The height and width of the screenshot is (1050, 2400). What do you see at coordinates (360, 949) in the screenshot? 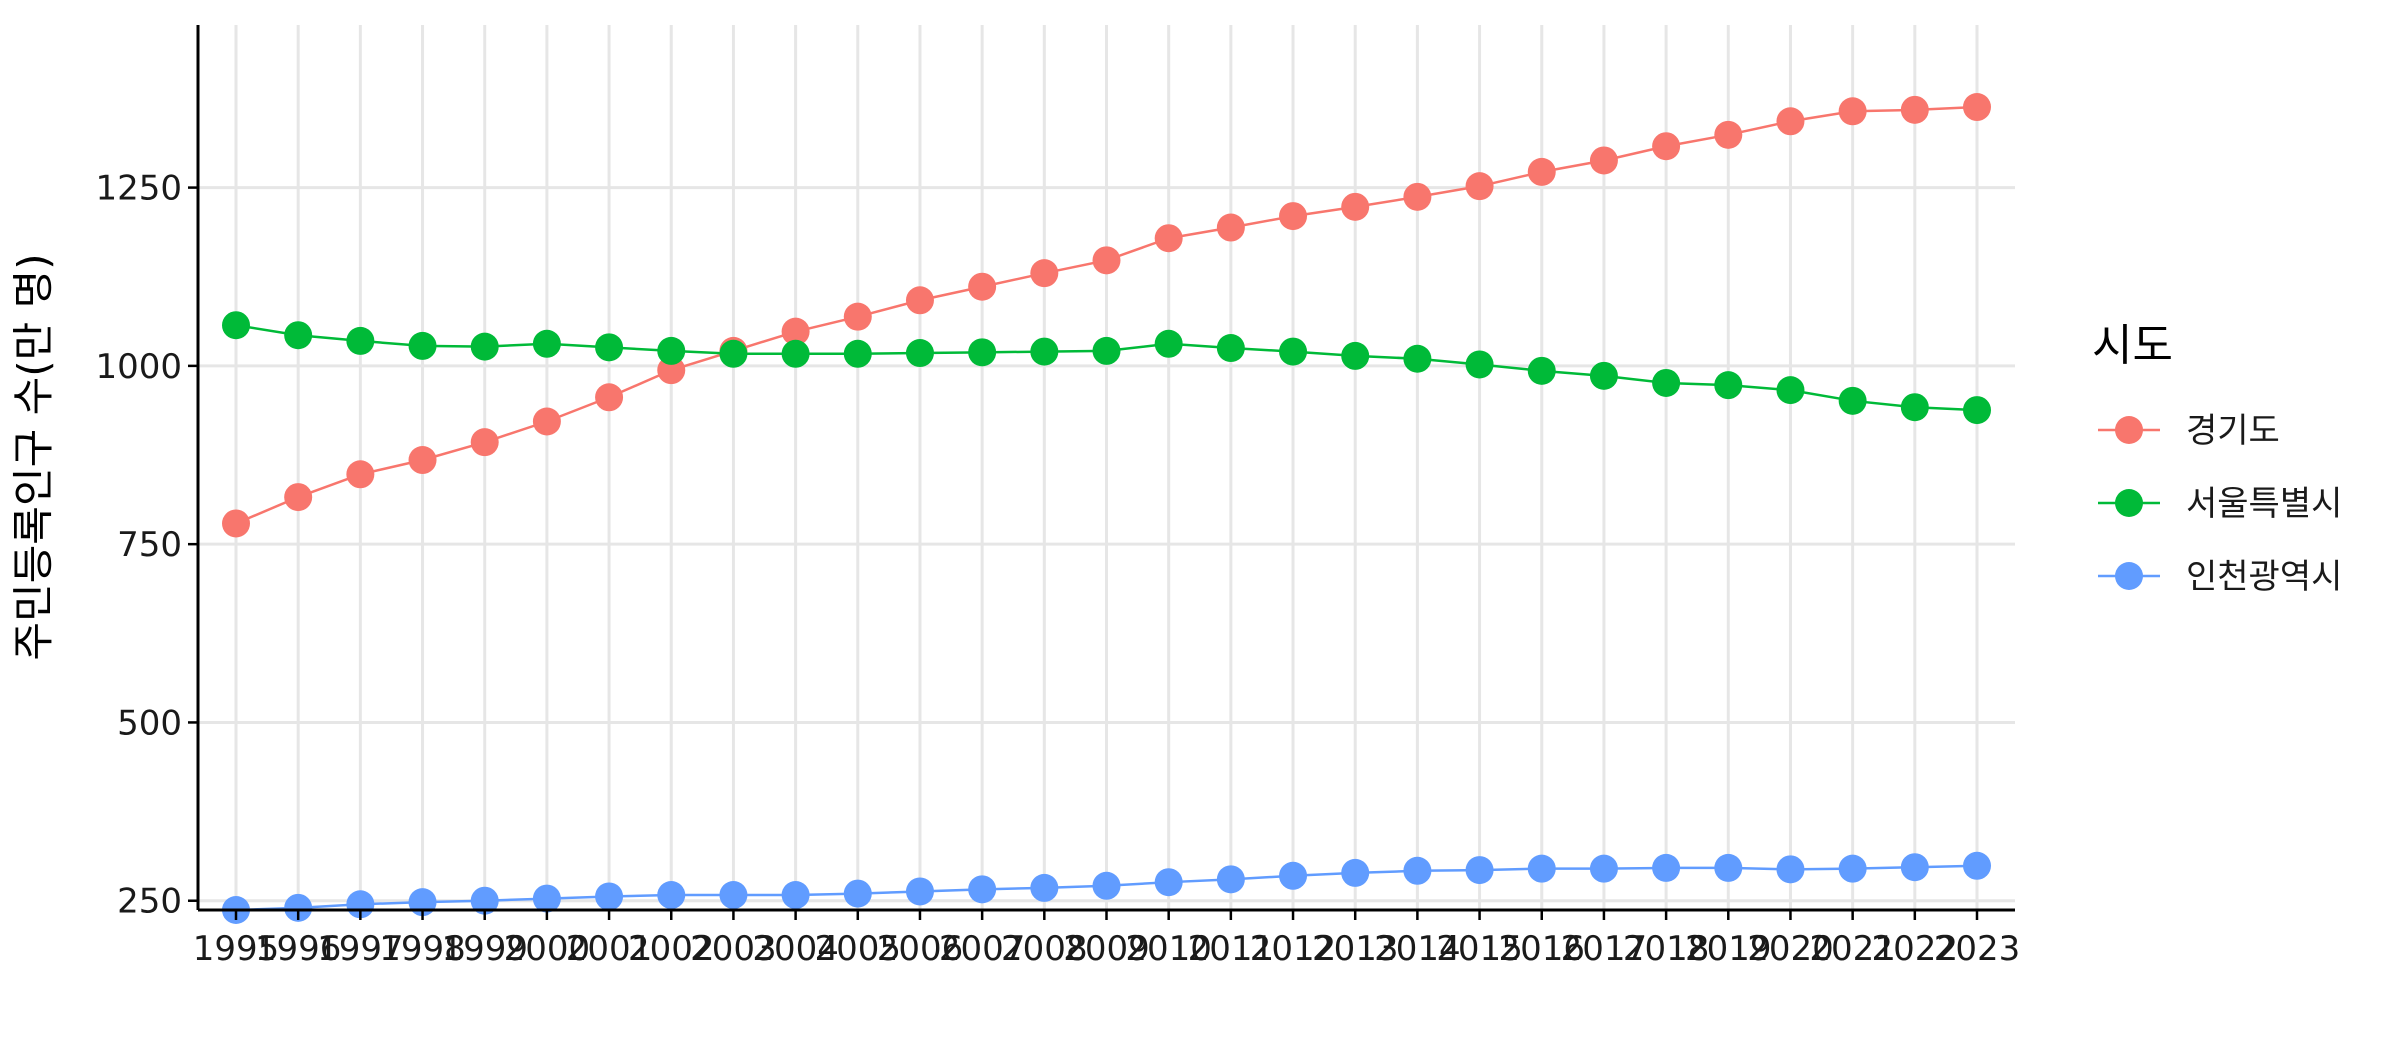
I see `x-tick-label: 1997` at bounding box center [360, 949].